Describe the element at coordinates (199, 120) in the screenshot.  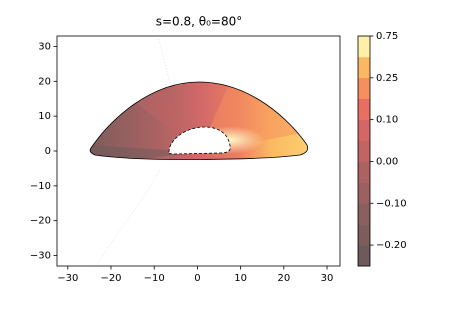
I see `disk-edge` at that location.